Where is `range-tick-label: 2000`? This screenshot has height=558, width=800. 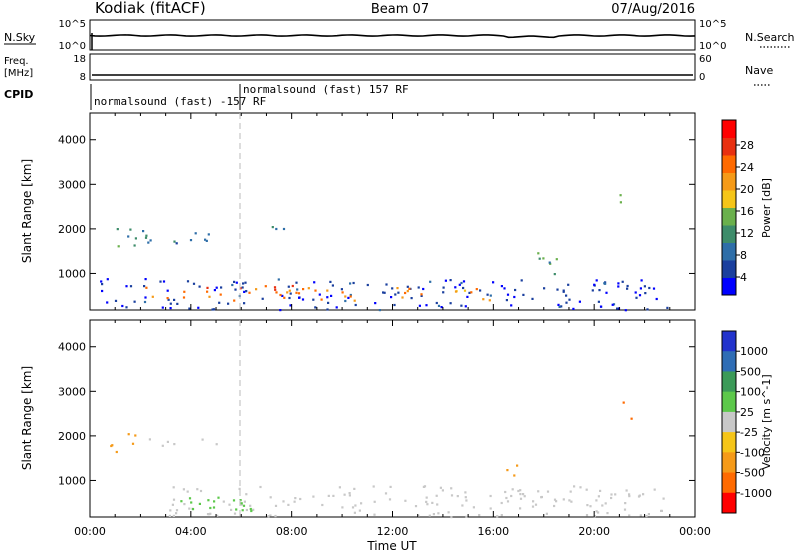
range-tick-label: 2000 is located at coordinates (72, 436).